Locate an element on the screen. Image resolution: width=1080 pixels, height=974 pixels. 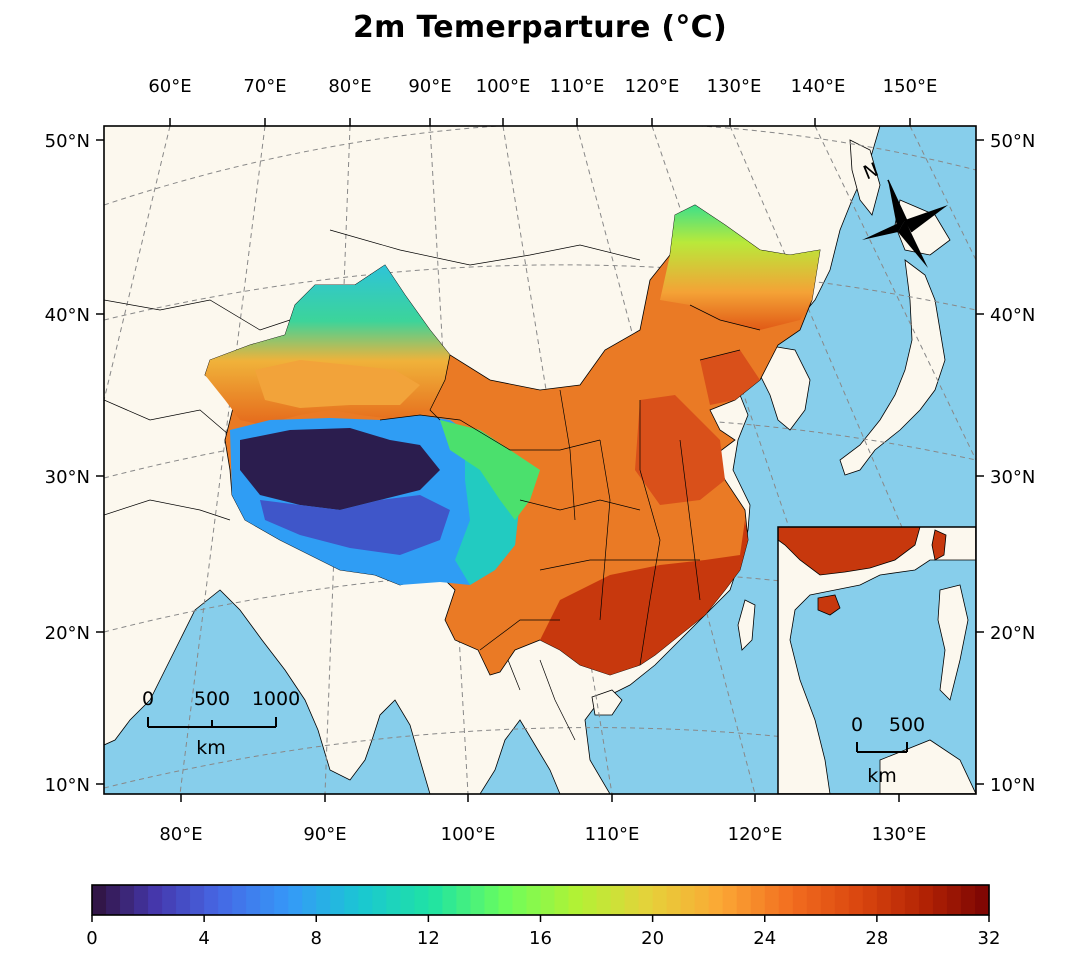
inset-china-hot is located at coordinates (849, 551).